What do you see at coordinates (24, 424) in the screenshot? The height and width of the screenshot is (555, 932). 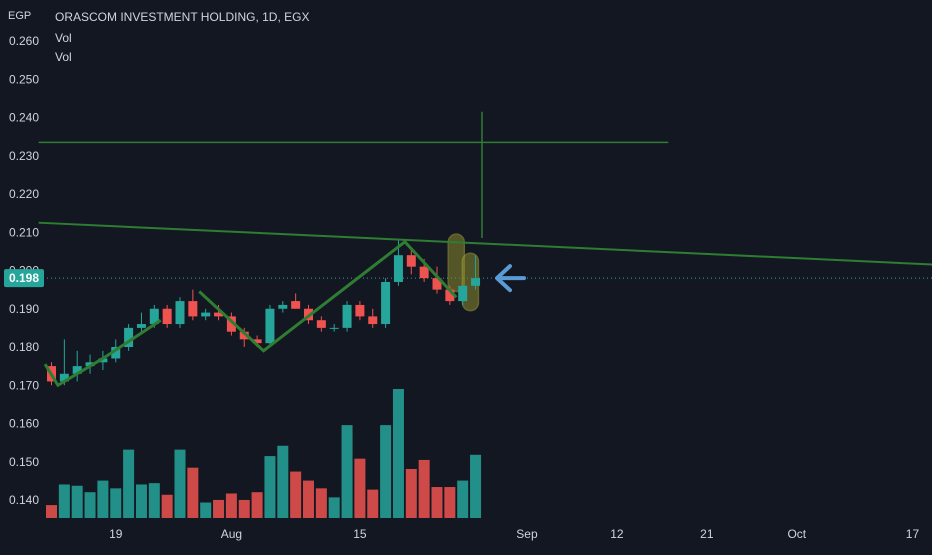 I see `y-tick-label: 0.160` at bounding box center [24, 424].